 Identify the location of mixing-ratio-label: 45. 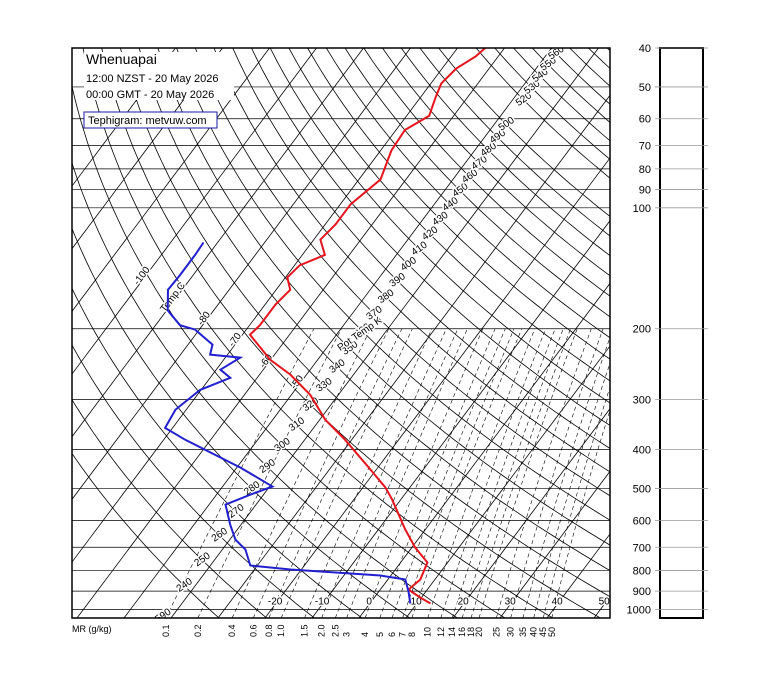
(543, 632).